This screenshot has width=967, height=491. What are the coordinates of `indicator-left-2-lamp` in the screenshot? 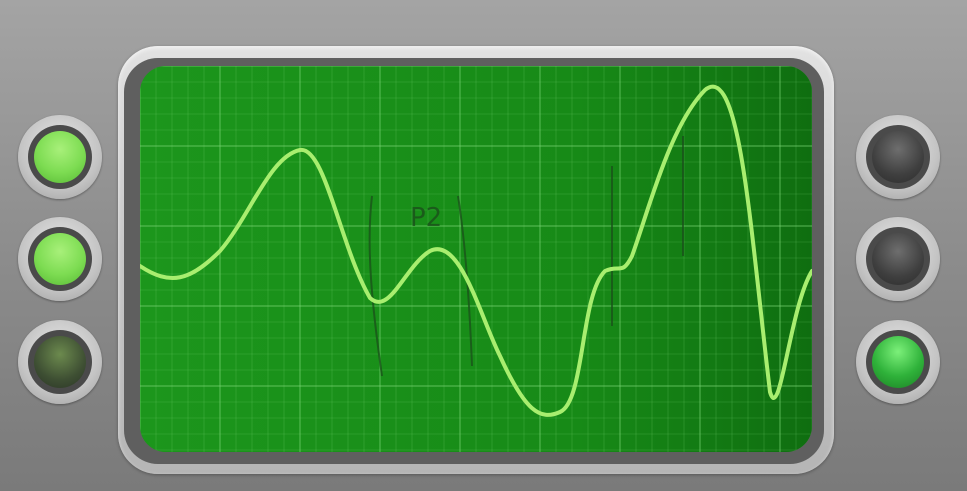 It's located at (60, 259).